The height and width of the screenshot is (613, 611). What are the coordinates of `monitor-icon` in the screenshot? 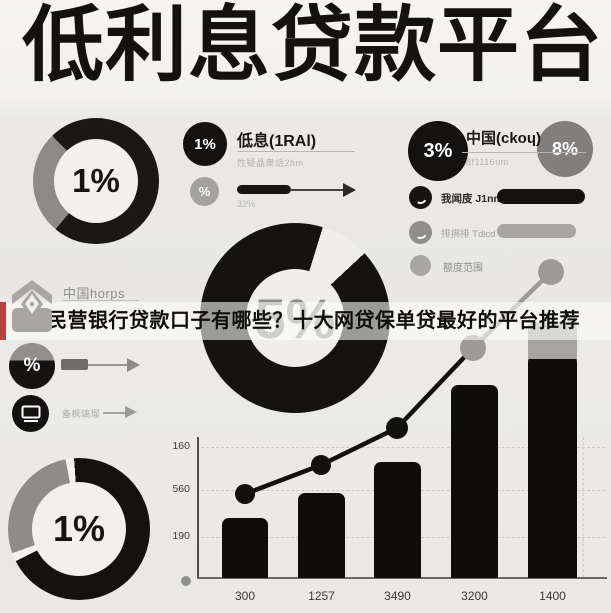 It's located at (30, 413).